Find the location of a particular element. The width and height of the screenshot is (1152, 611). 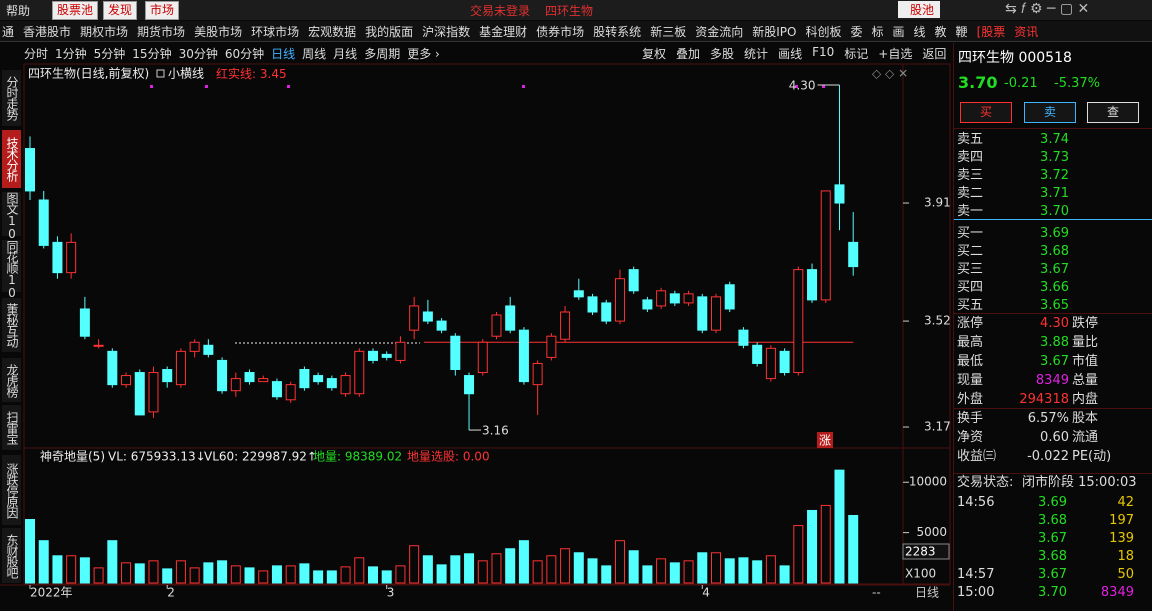

period-tab: 分时 is located at coordinates (36, 54).